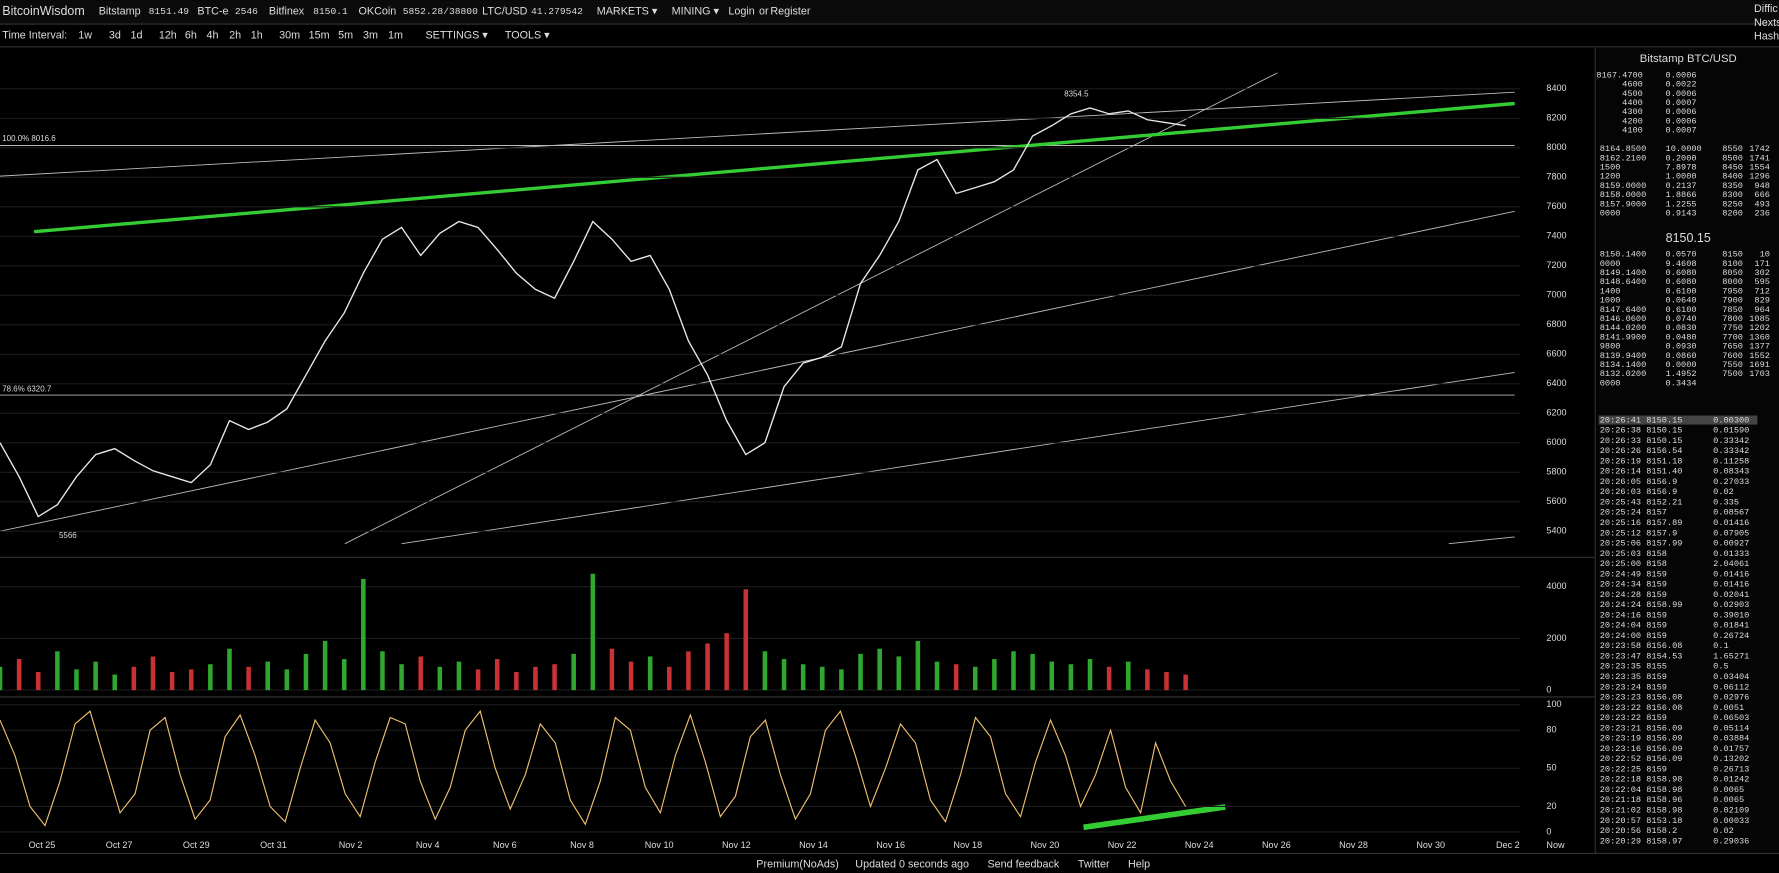  Describe the element at coordinates (912, 865) in the screenshot. I see `footer-link: Updated 0 seconds ago` at that location.